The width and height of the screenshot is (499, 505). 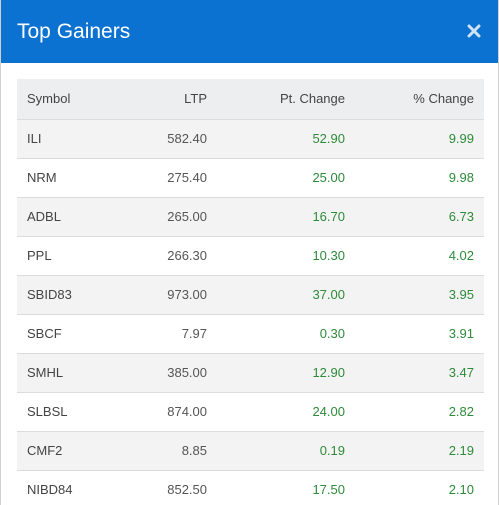 What do you see at coordinates (461, 372) in the screenshot?
I see `pct-change-cell: 3.47` at bounding box center [461, 372].